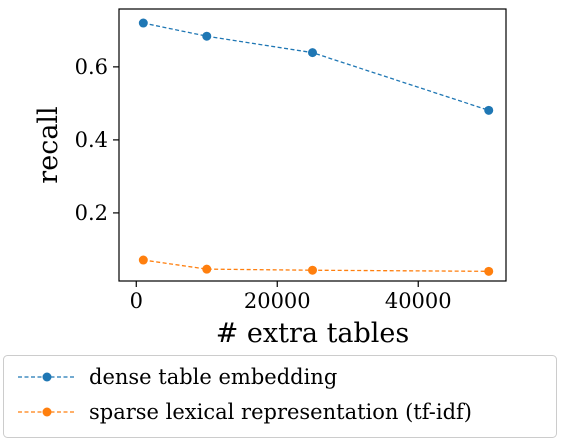 This screenshot has width=567, height=447. What do you see at coordinates (91, 67) in the screenshot?
I see `y-tick-label: 0.6` at bounding box center [91, 67].